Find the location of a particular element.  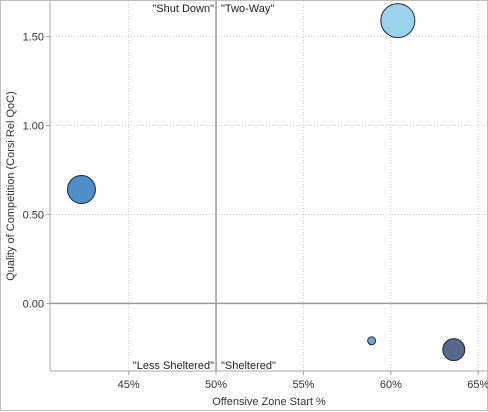

y-axis-title: Quality of Competition (Corsi Rel QoC) is located at coordinates (11, 186).